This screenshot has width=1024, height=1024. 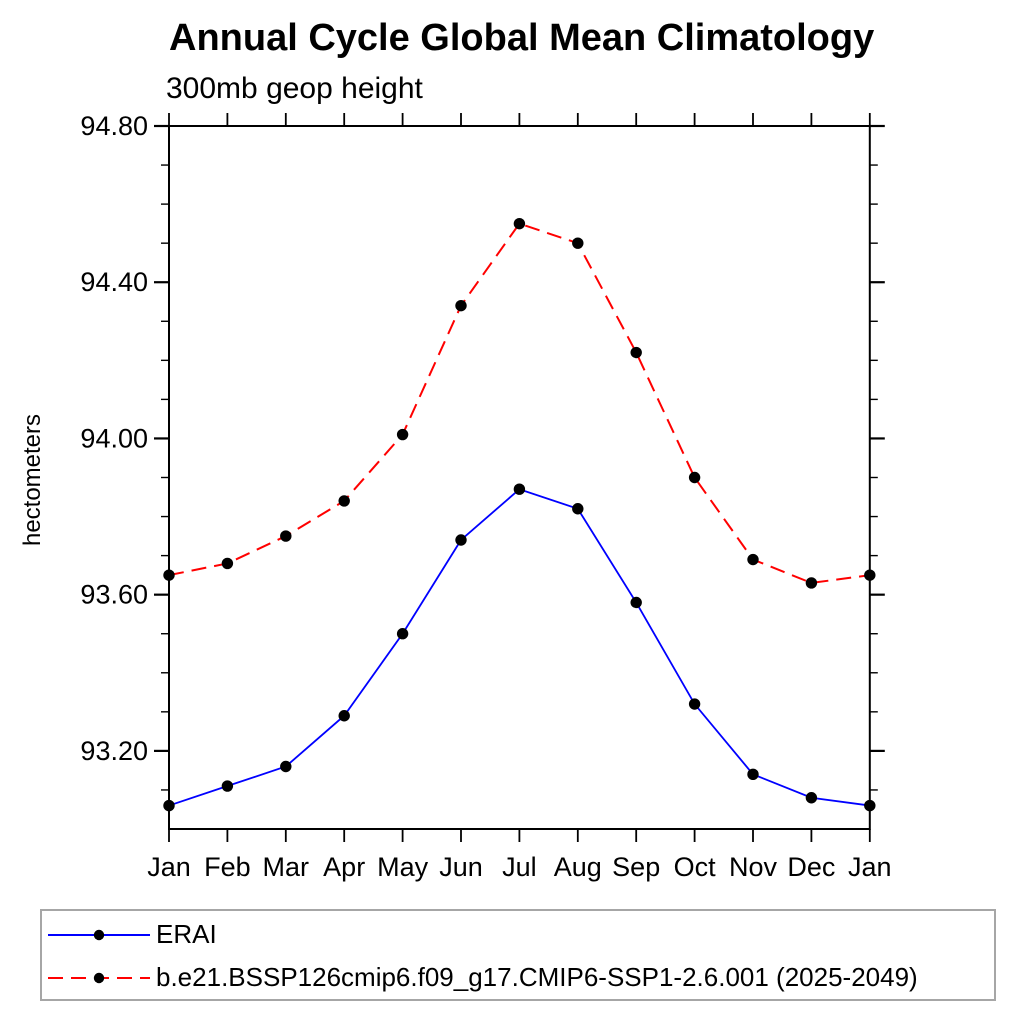 I want to click on legend-sample-dashed-line, so click(x=99, y=977).